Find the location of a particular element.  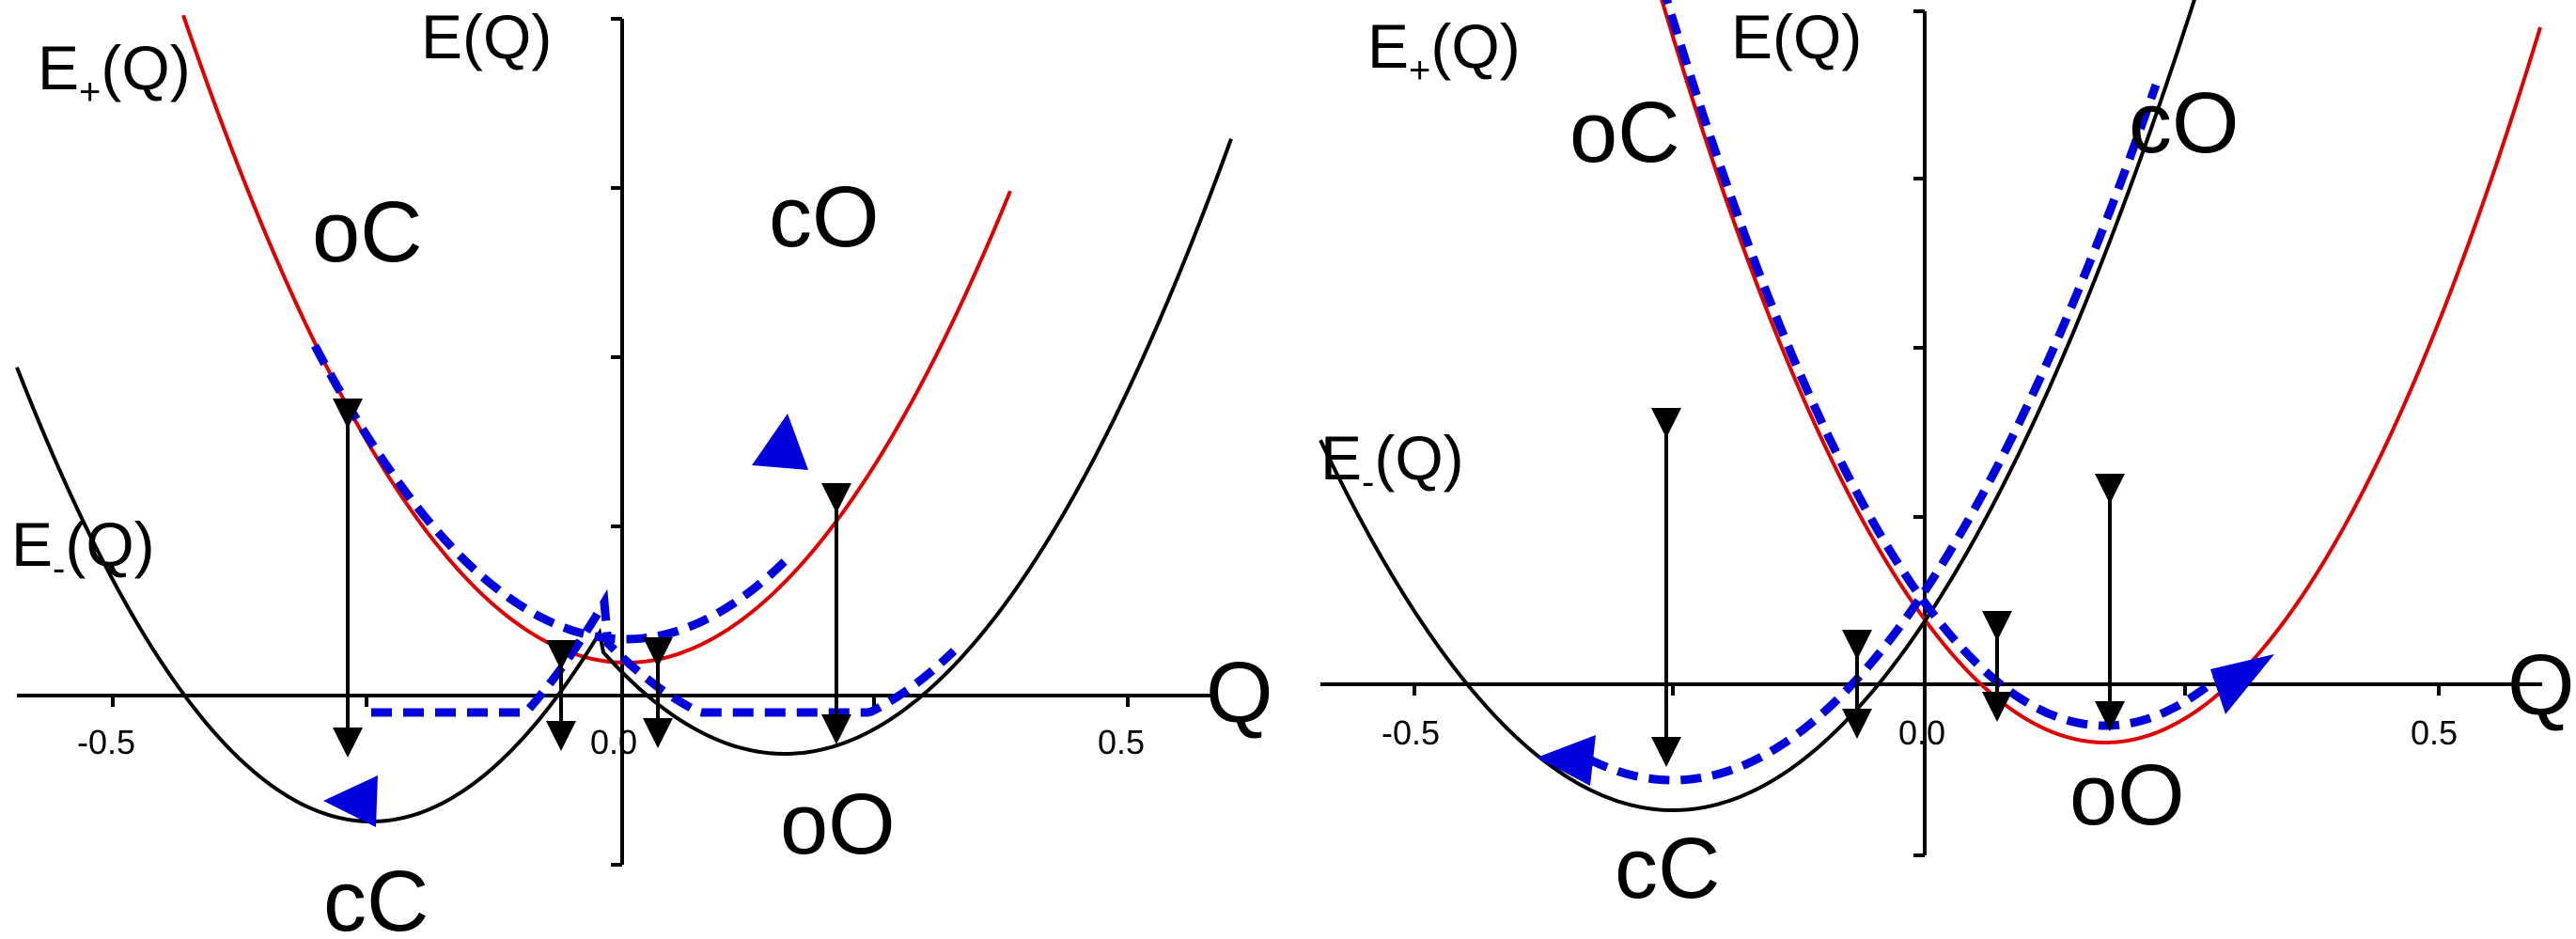

right-tick-zero: 0.0 is located at coordinates (1921, 732).